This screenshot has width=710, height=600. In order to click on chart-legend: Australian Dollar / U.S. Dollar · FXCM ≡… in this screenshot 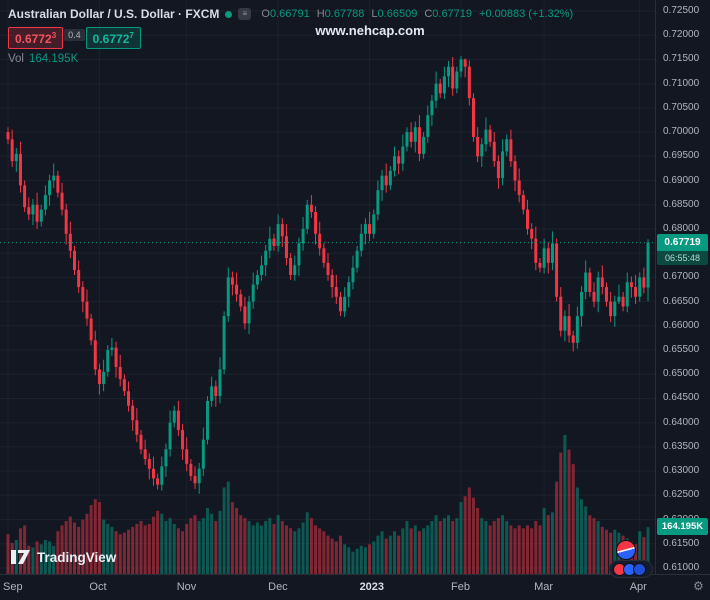, I will do `click(290, 35)`.